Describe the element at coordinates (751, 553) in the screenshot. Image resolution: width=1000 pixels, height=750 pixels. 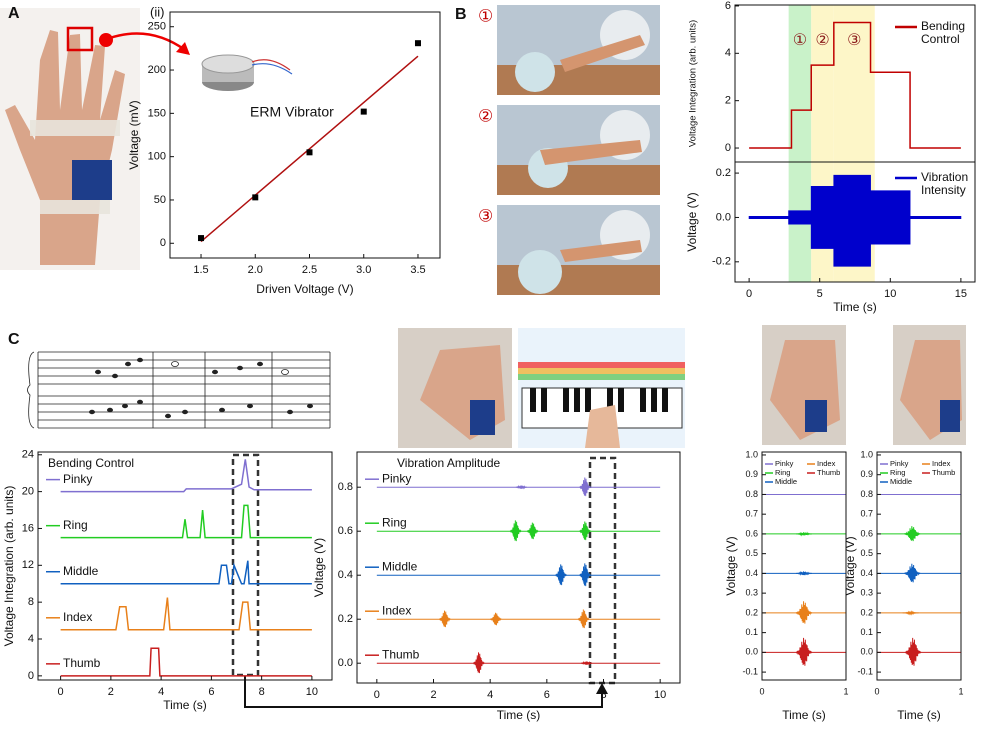
I see `y-tick-label: 0.5` at that location.